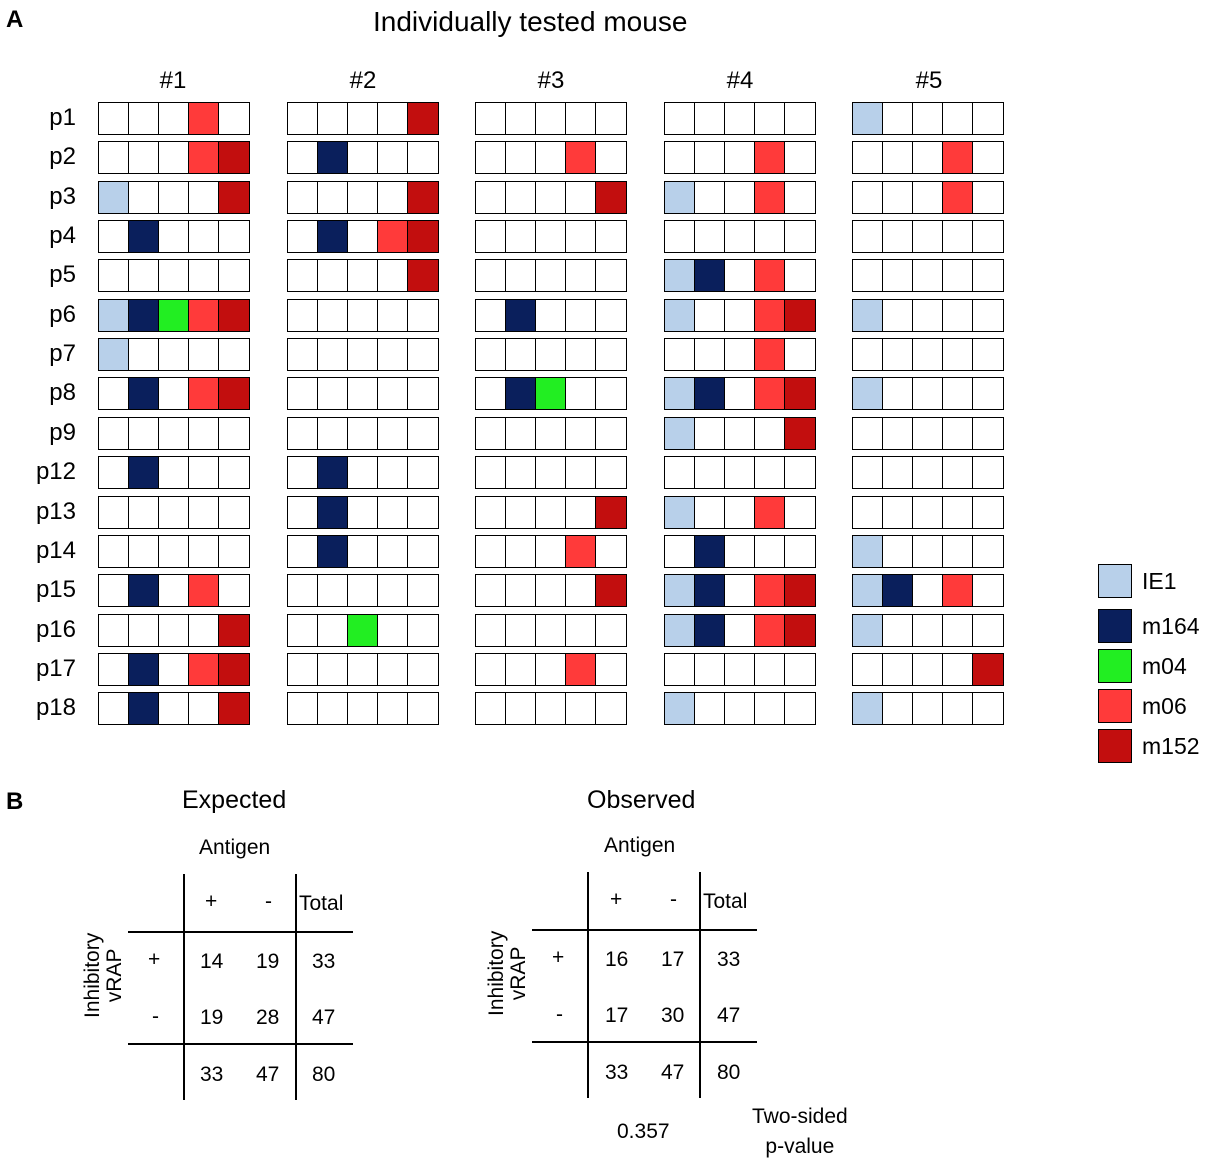 The width and height of the screenshot is (1212, 1162). I want to click on observed-col-total: Total, so click(725, 901).